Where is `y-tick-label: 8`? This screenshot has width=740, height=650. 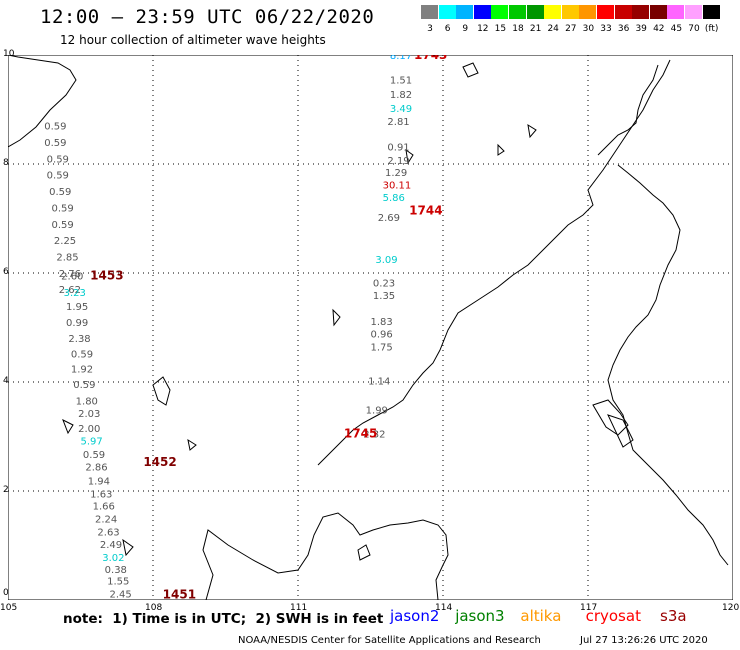 y-tick-label: 8 is located at coordinates (6, 163).